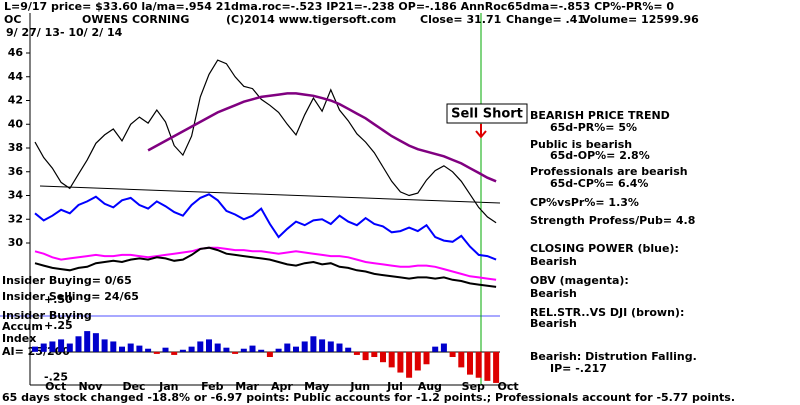  What do you see at coordinates (640, 19) in the screenshot?
I see `volume: Volume= 12599.96` at bounding box center [640, 19].